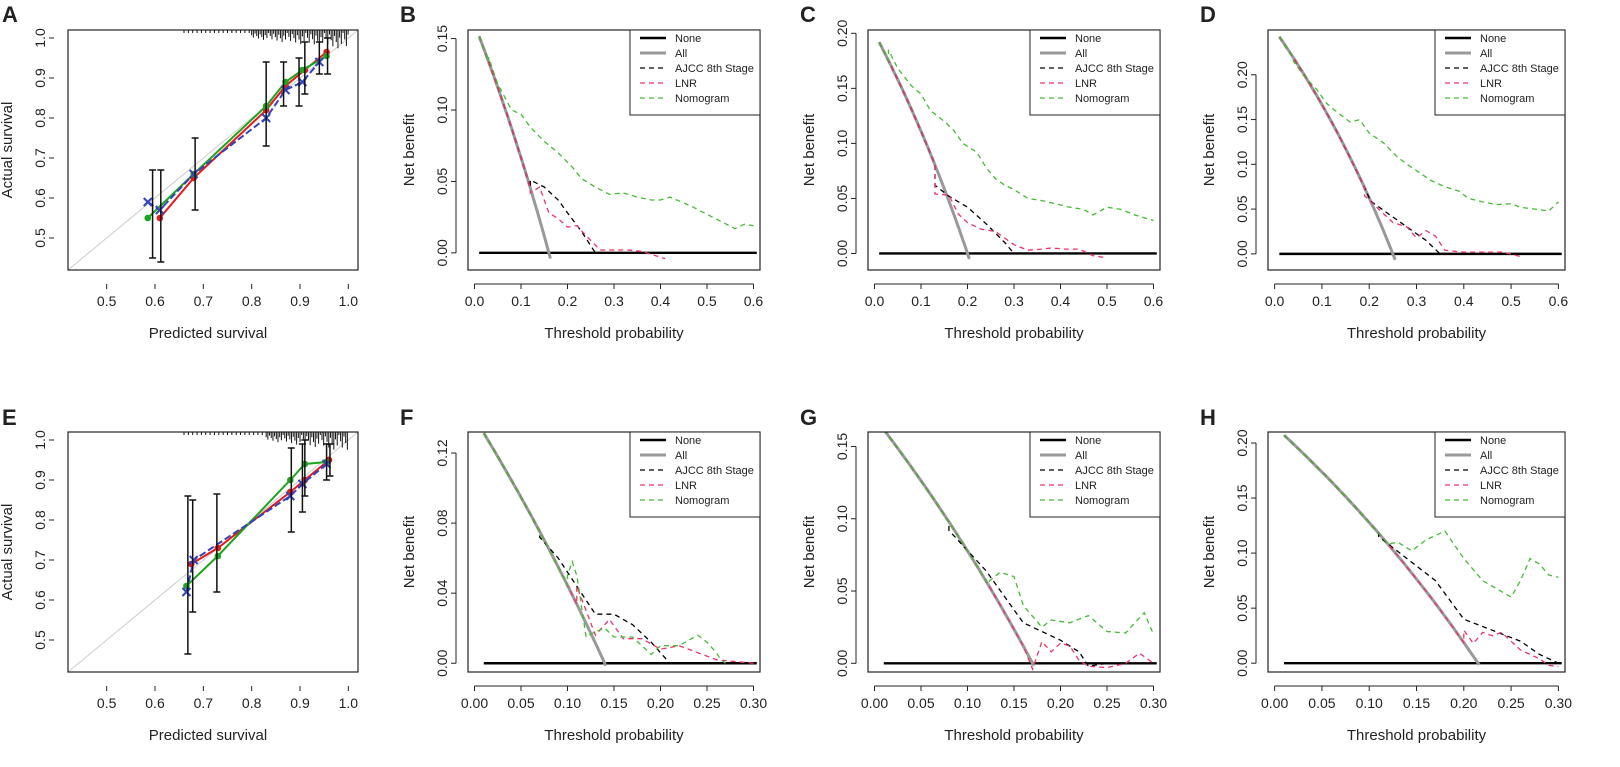 The image size is (1620, 767). What do you see at coordinates (1208, 14) in the screenshot?
I see `panel-letter: D` at bounding box center [1208, 14].